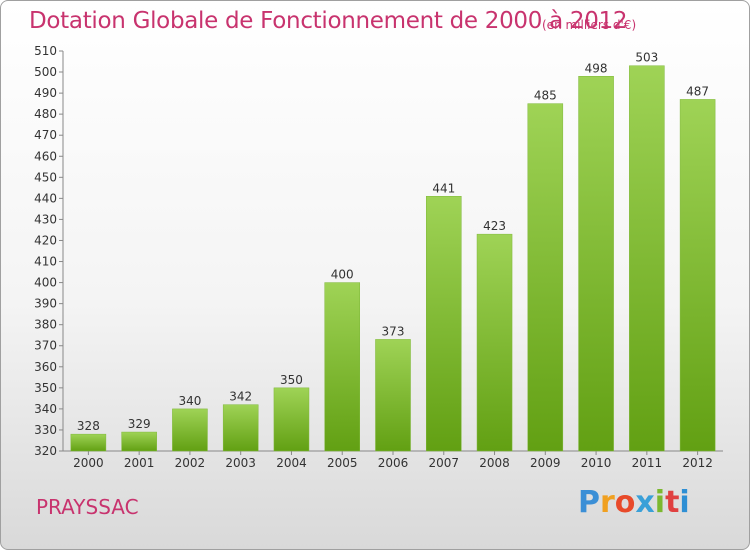 The width and height of the screenshot is (750, 550). What do you see at coordinates (45, 283) in the screenshot?
I see `y-tick-label: 400` at bounding box center [45, 283].